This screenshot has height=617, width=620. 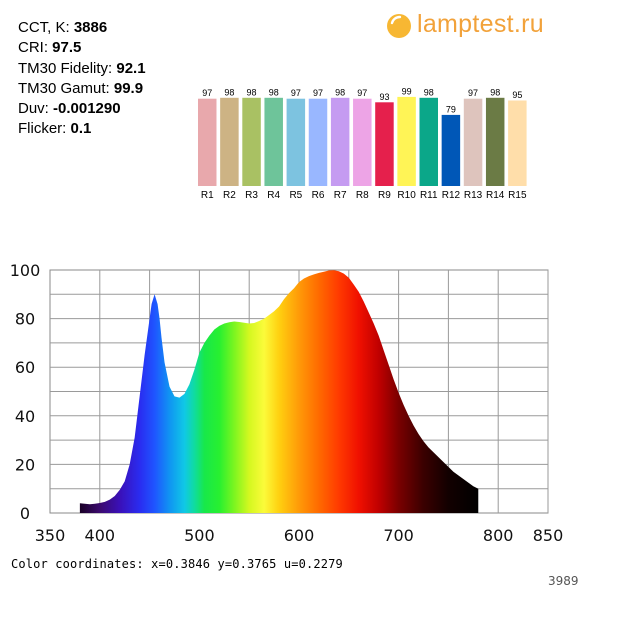 What do you see at coordinates (480, 24) in the screenshot?
I see `logo-text: lamptest.ru` at bounding box center [480, 24].